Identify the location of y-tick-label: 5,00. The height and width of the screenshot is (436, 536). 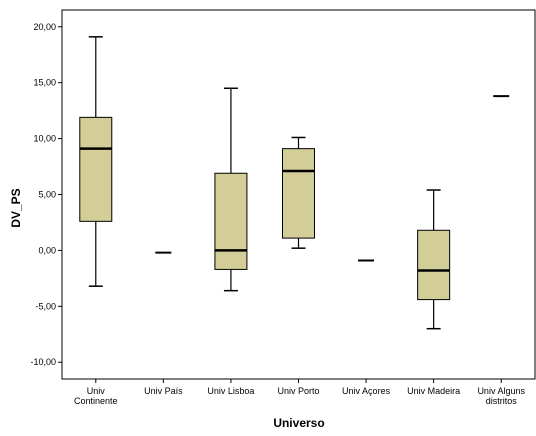
(47, 195).